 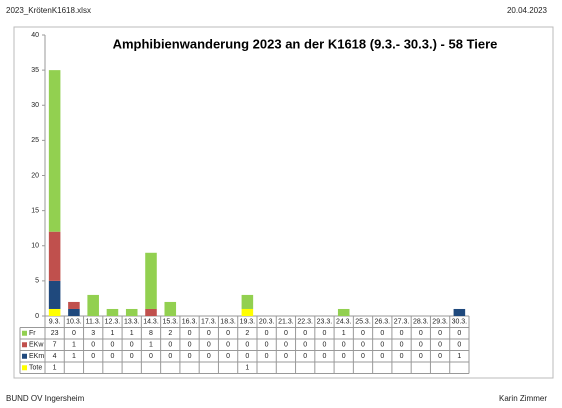 I want to click on x-tick-label: 25.3., so click(x=363, y=322).